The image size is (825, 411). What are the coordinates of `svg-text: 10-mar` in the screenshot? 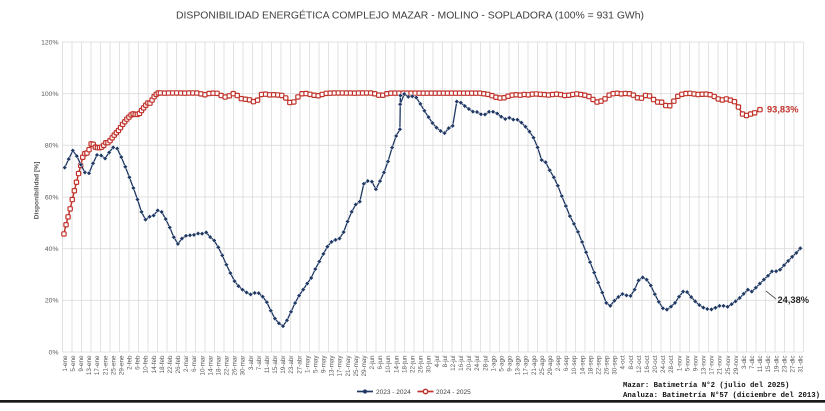 It's located at (202, 366).